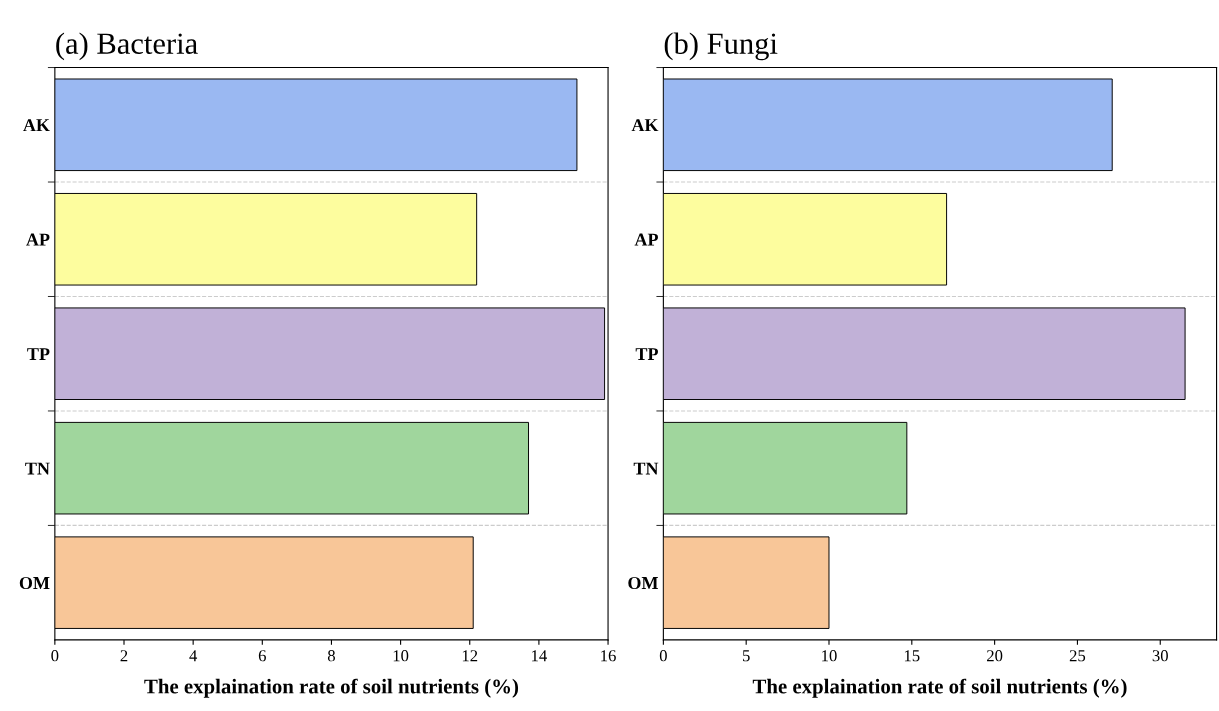 This screenshot has height=711, width=1219. Describe the element at coordinates (1077, 656) in the screenshot. I see `x-tick-label: 25` at that location.